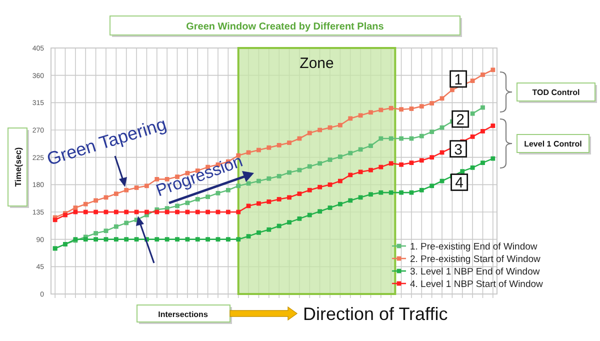  I want to click on legend-label: 2. Pre-existing Start of Window, so click(475, 259).